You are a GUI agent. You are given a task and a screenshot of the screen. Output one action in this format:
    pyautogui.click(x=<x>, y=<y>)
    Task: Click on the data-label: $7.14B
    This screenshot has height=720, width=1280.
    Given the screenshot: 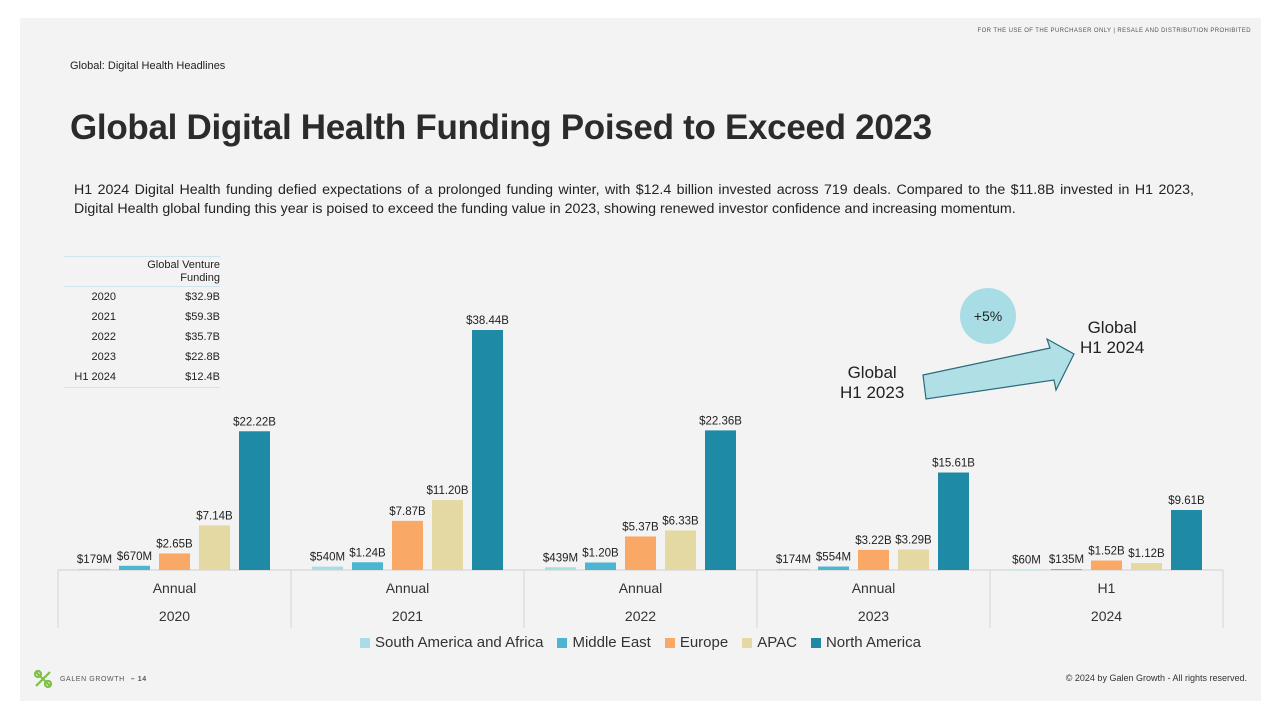 What is the action you would take?
    pyautogui.click(x=214, y=516)
    